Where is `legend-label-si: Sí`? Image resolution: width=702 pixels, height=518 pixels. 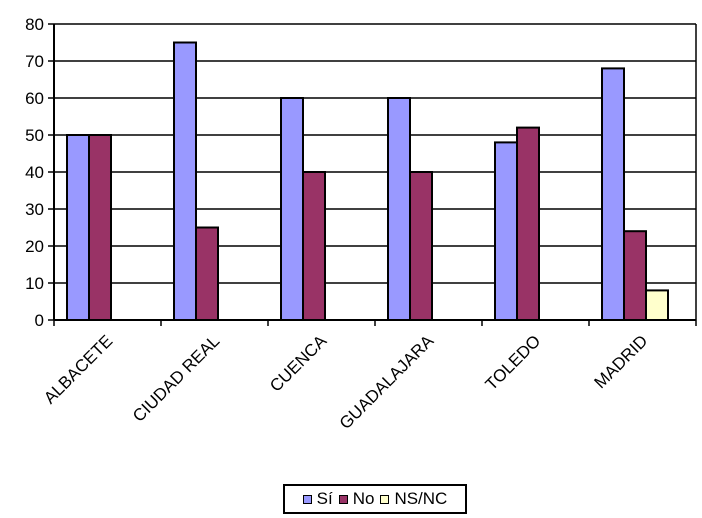
legend-label-si: Sí is located at coordinates (324, 498).